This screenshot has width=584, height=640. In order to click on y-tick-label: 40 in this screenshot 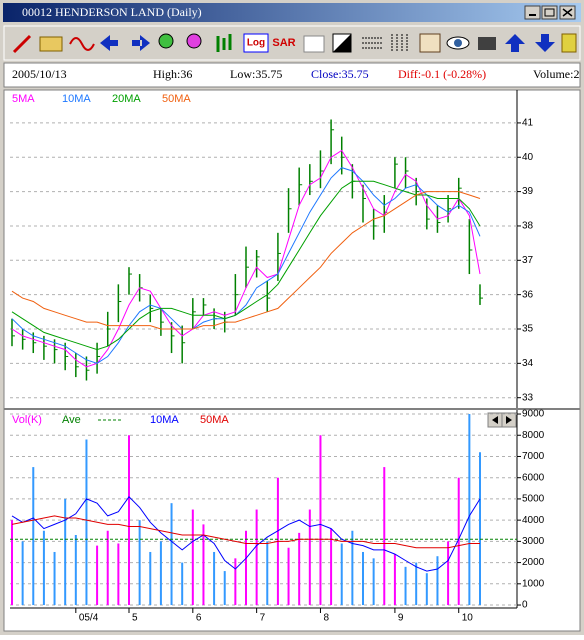, I will do `click(528, 157)`.